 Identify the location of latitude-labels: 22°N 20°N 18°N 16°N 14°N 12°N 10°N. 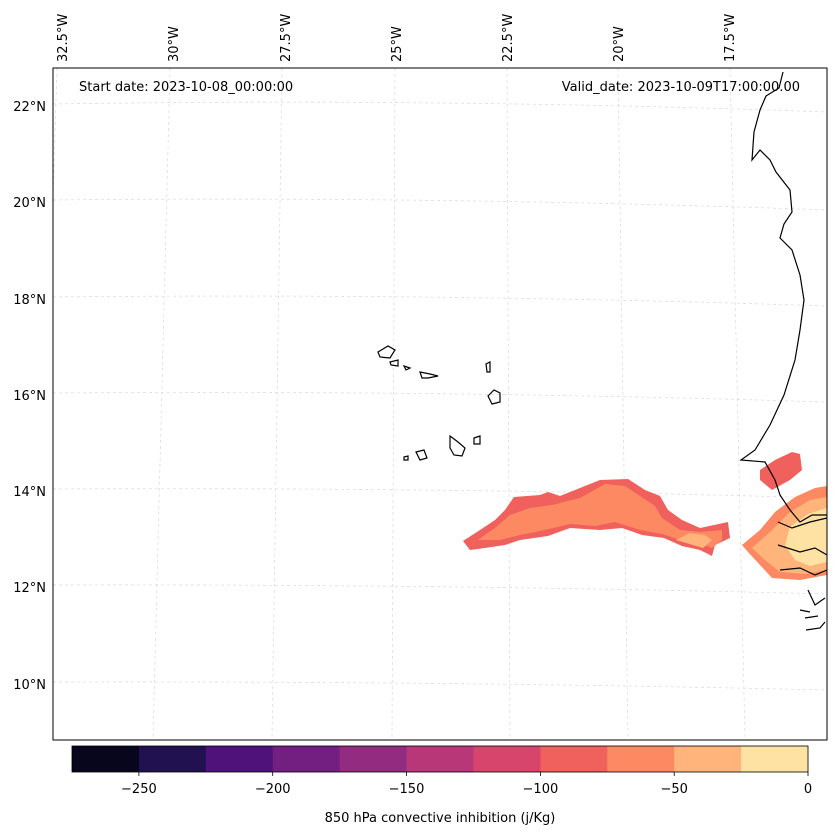
(29, 396).